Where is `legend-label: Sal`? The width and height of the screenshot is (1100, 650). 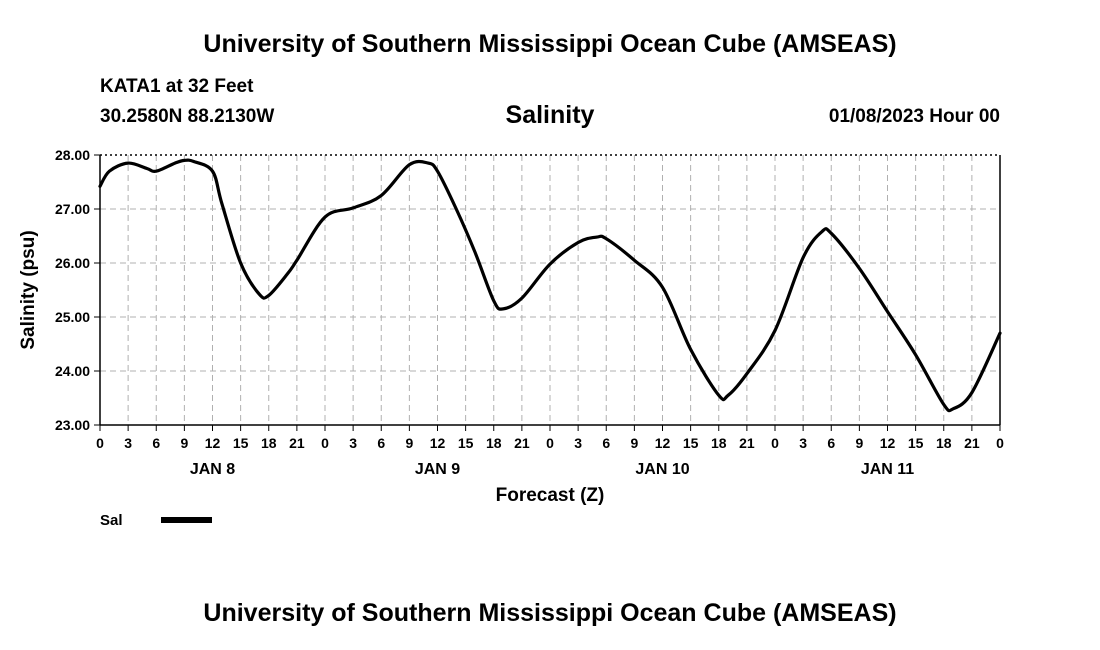
legend-label: Sal is located at coordinates (111, 520).